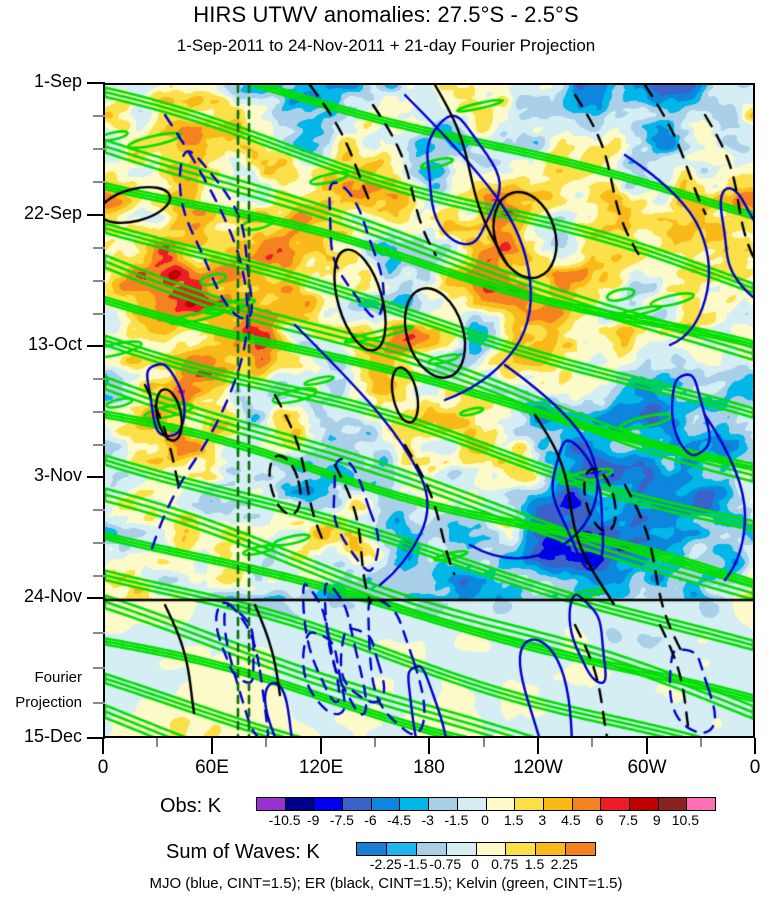 The width and height of the screenshot is (772, 899). I want to click on x-tick-label: 120E, so click(321, 767).